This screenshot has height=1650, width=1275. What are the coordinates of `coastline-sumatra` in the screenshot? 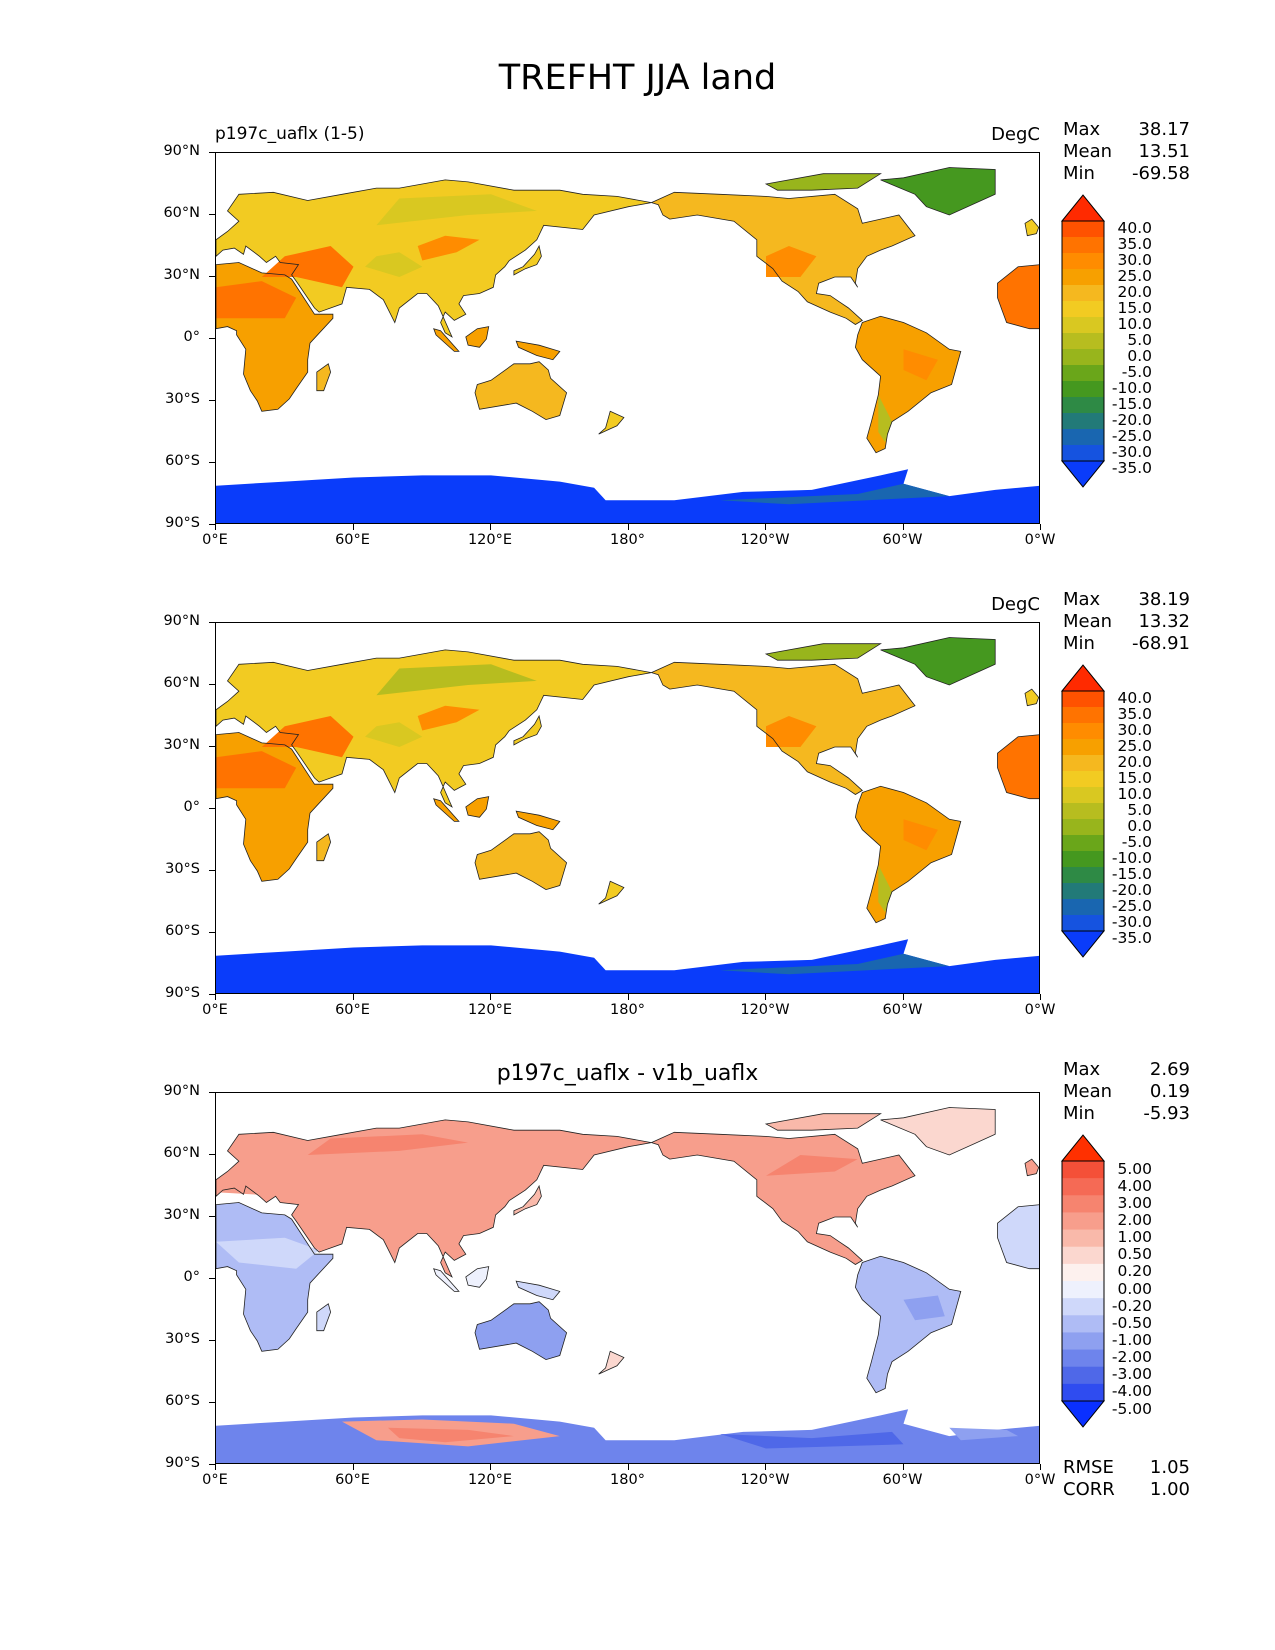 It's located at (446, 810).